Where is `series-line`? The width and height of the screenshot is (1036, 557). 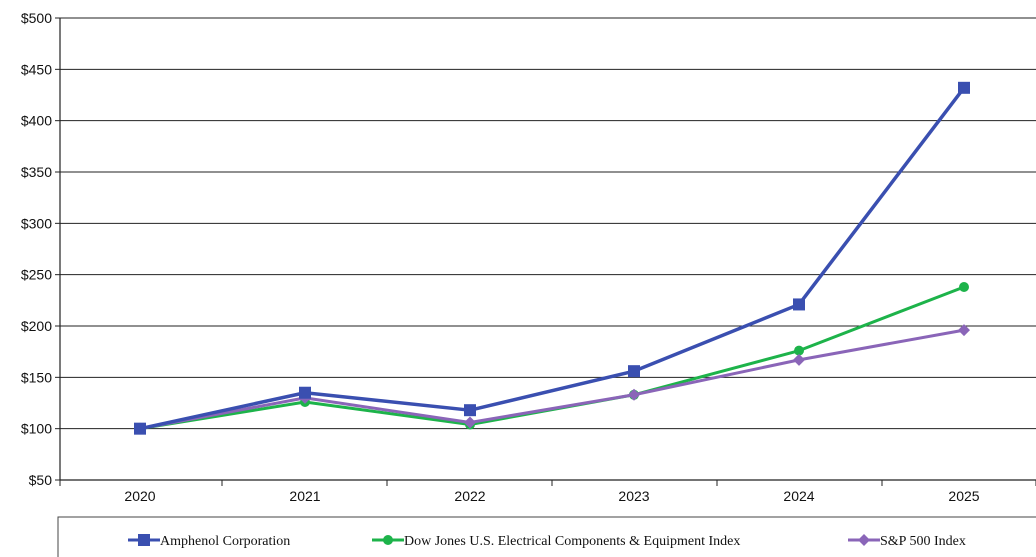 series-line is located at coordinates (552, 379).